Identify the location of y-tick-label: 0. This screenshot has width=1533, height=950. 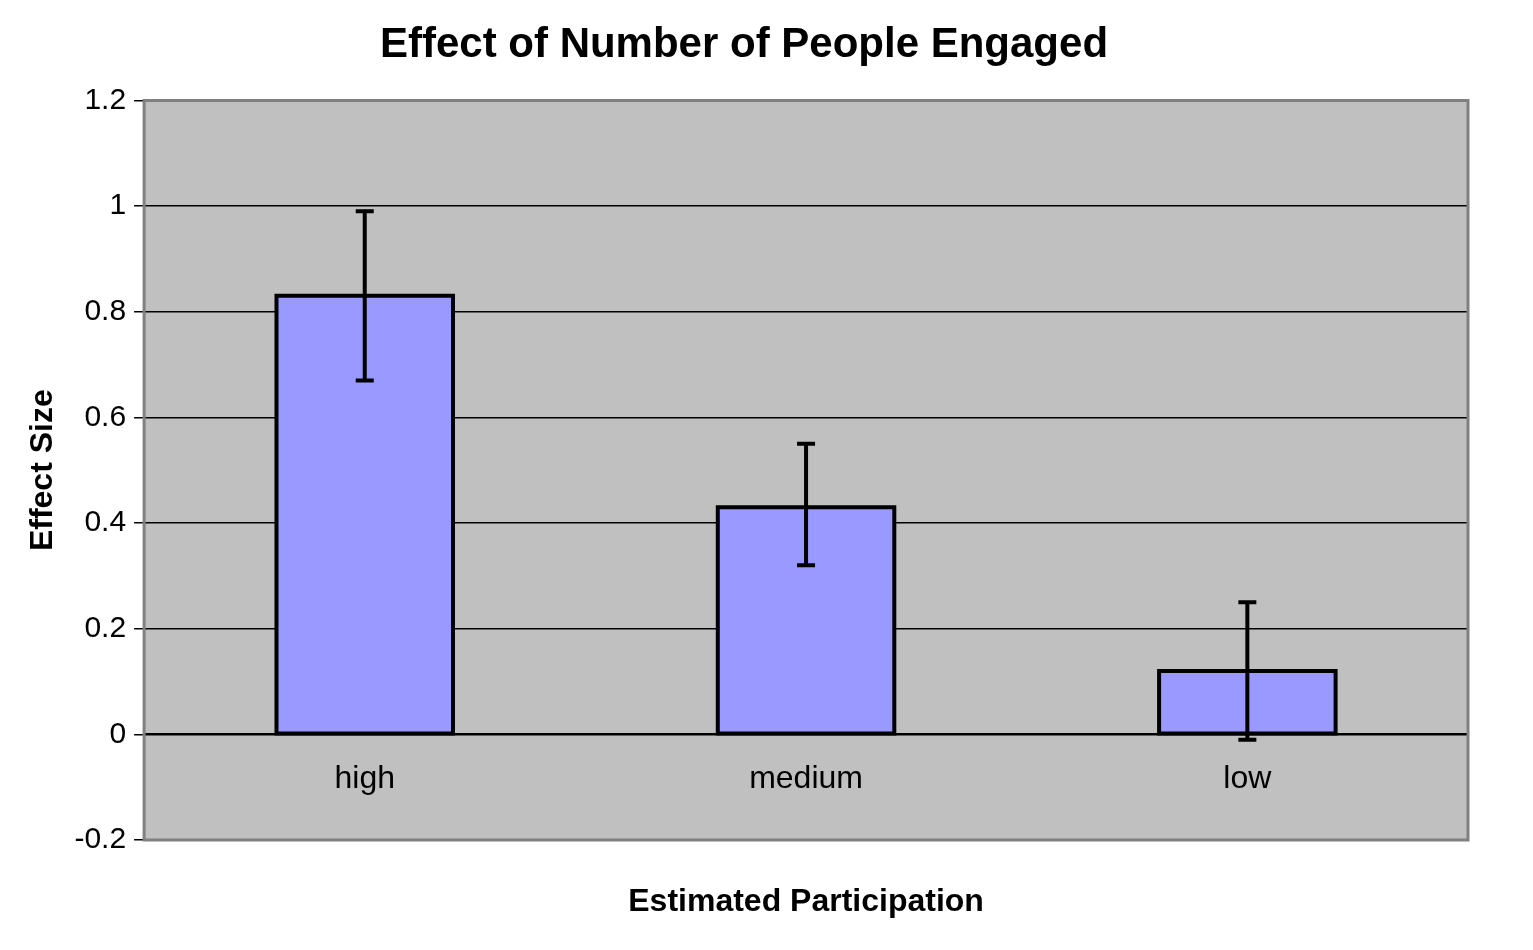
(118, 732).